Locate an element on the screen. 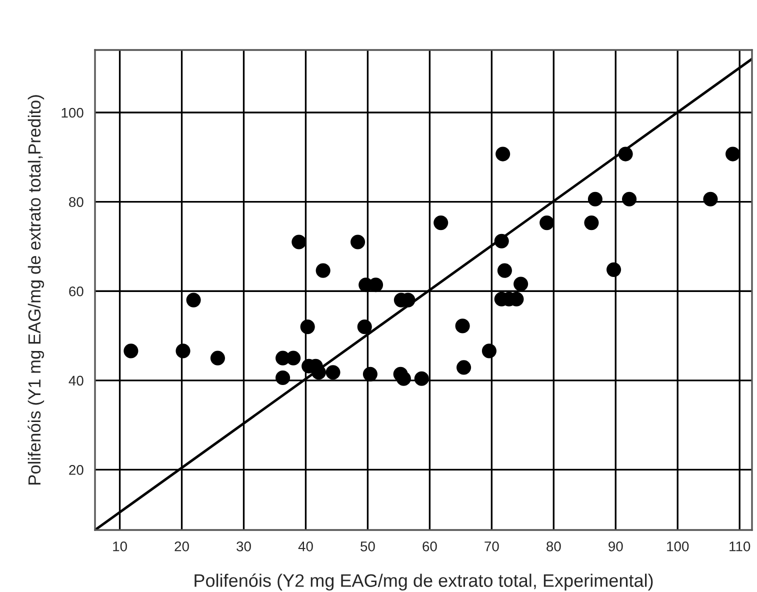  x-tick-label: 90 is located at coordinates (615, 546).